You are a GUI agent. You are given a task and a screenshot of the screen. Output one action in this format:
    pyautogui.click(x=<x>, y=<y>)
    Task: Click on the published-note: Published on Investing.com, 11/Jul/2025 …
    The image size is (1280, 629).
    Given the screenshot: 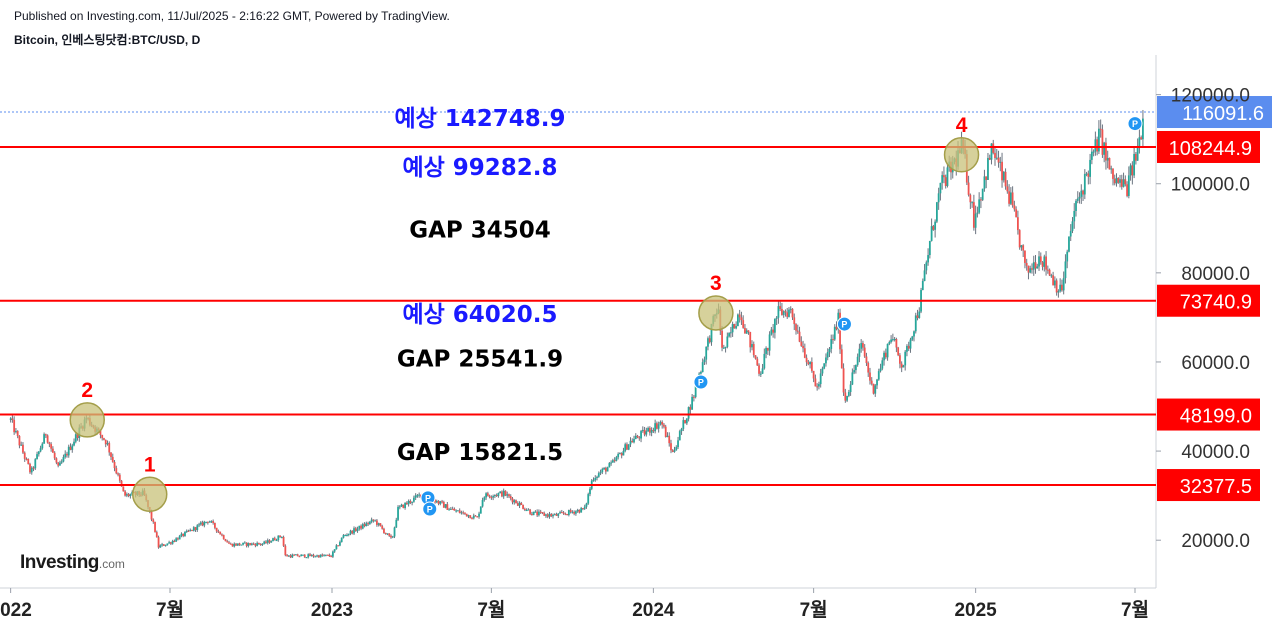 What is the action you would take?
    pyautogui.click(x=232, y=16)
    